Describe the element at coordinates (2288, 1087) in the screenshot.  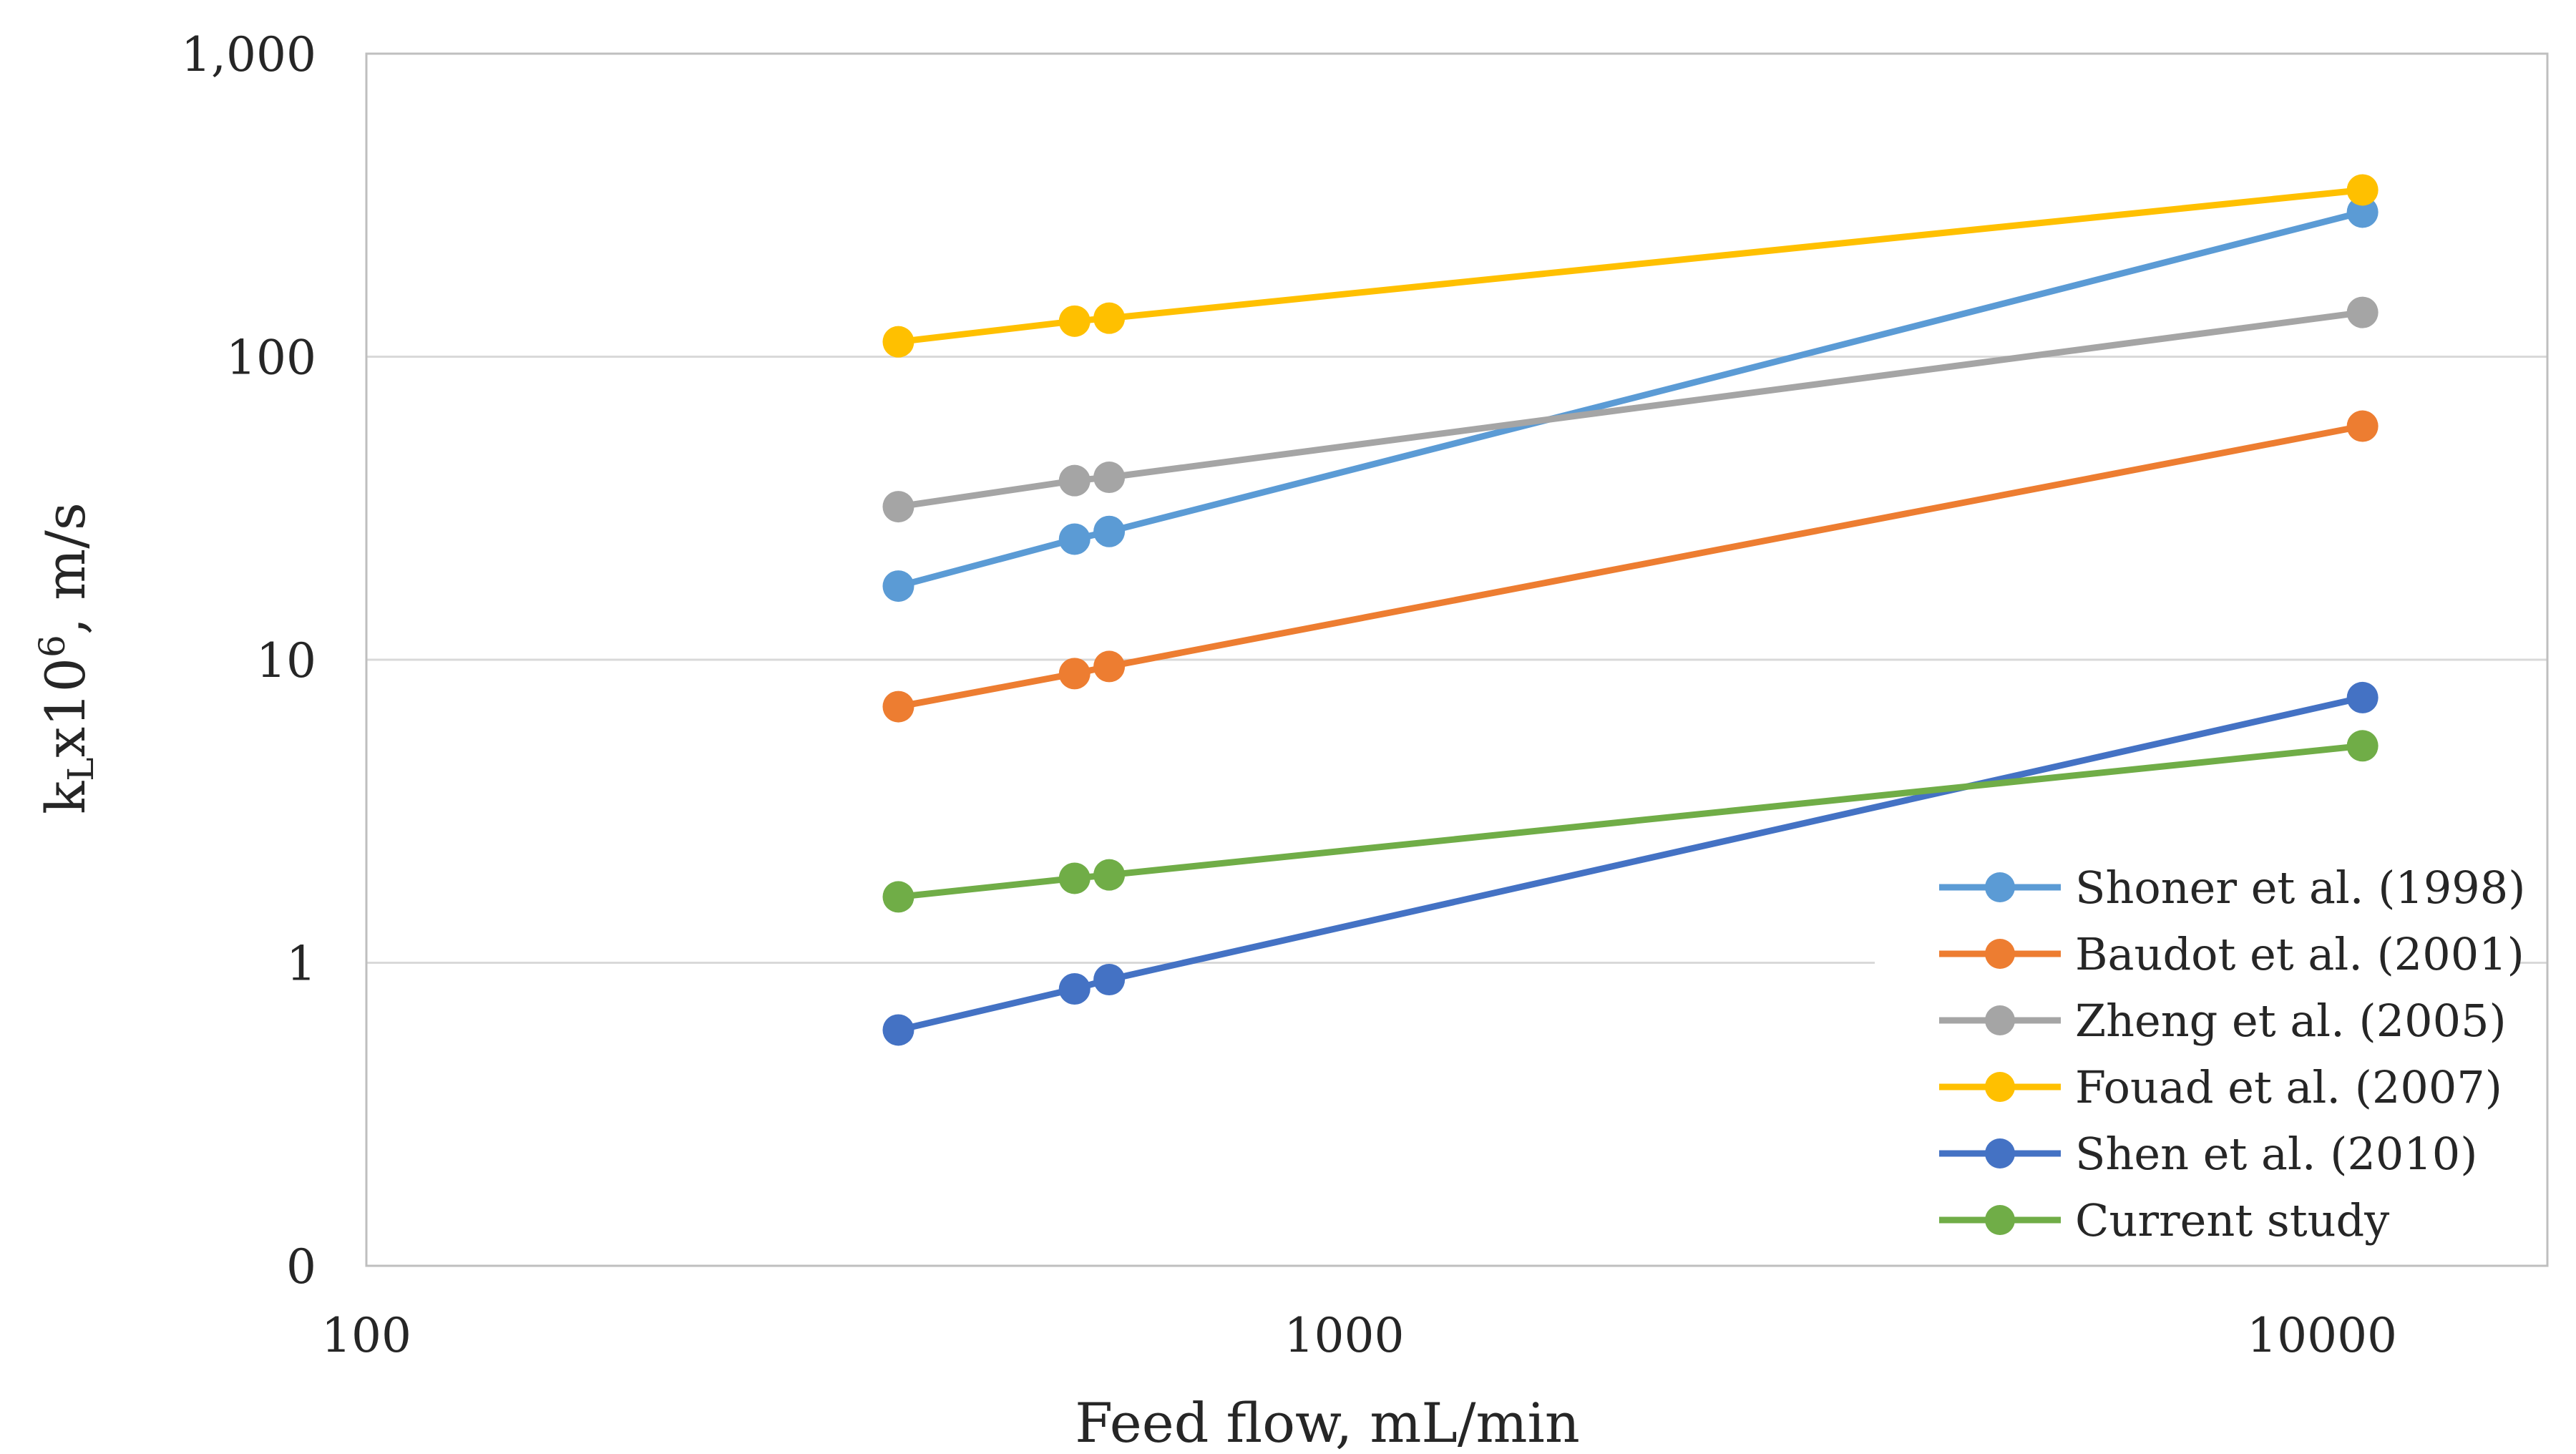
I see `legend-label: Fouad et al. (2007)` at that location.